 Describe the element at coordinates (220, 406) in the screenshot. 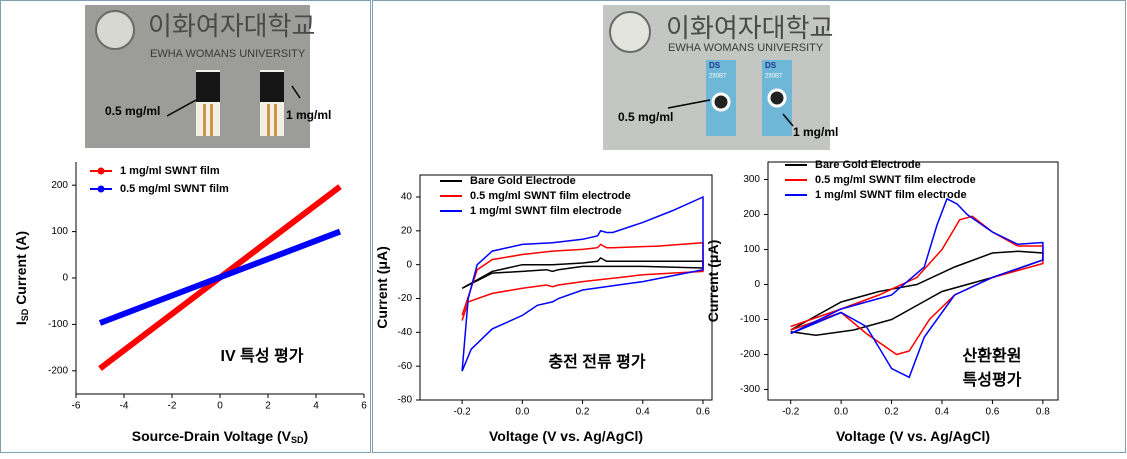

I see `x-tick-label: 0` at that location.